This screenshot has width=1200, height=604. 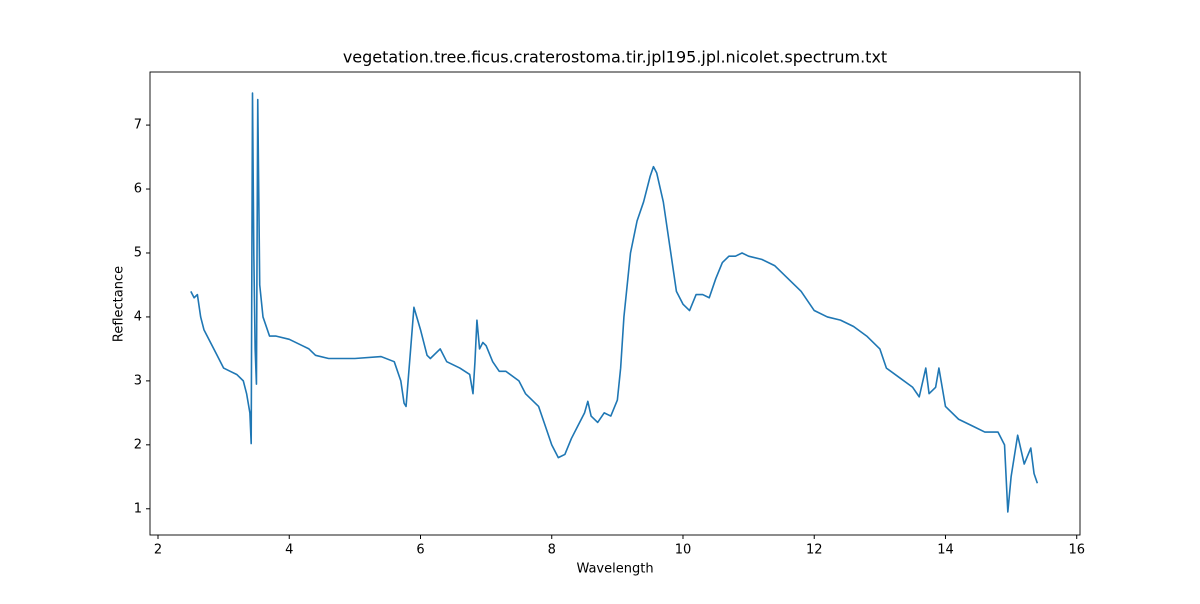 What do you see at coordinates (138, 508) in the screenshot?
I see `y-tick-label: 1` at bounding box center [138, 508].